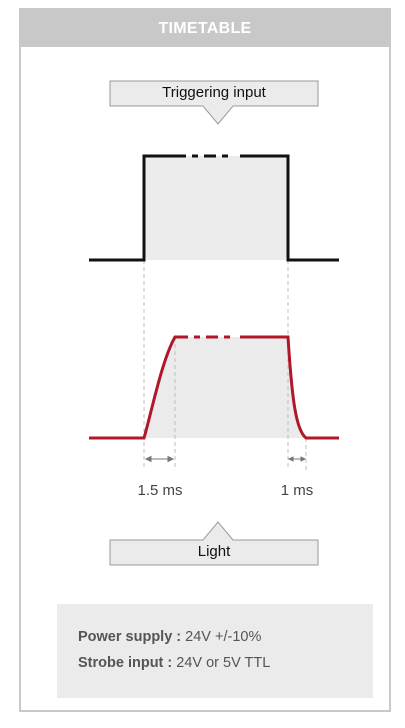 Image resolution: width=405 pixels, height=728 pixels. Describe the element at coordinates (297, 459) in the screenshot. I see `fall-time-arrow` at that location.